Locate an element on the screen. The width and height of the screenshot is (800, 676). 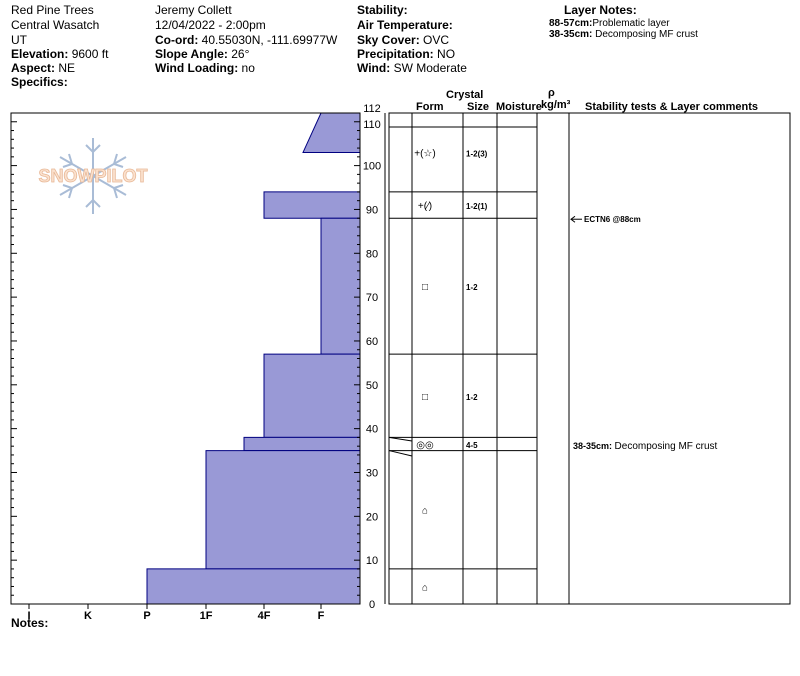
crystal-size: 1-2(1) is located at coordinates (477, 206).